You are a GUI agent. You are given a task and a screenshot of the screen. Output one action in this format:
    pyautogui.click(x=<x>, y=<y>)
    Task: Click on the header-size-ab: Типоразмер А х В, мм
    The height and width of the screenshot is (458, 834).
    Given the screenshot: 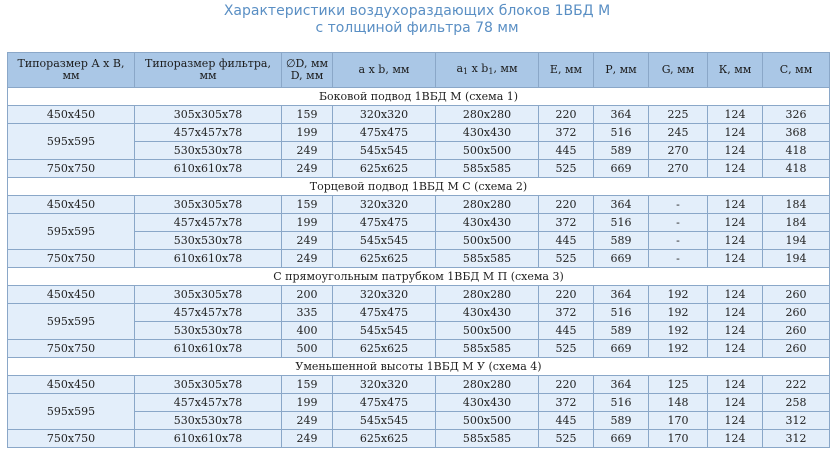 What is the action you would take?
    pyautogui.click(x=71, y=70)
    